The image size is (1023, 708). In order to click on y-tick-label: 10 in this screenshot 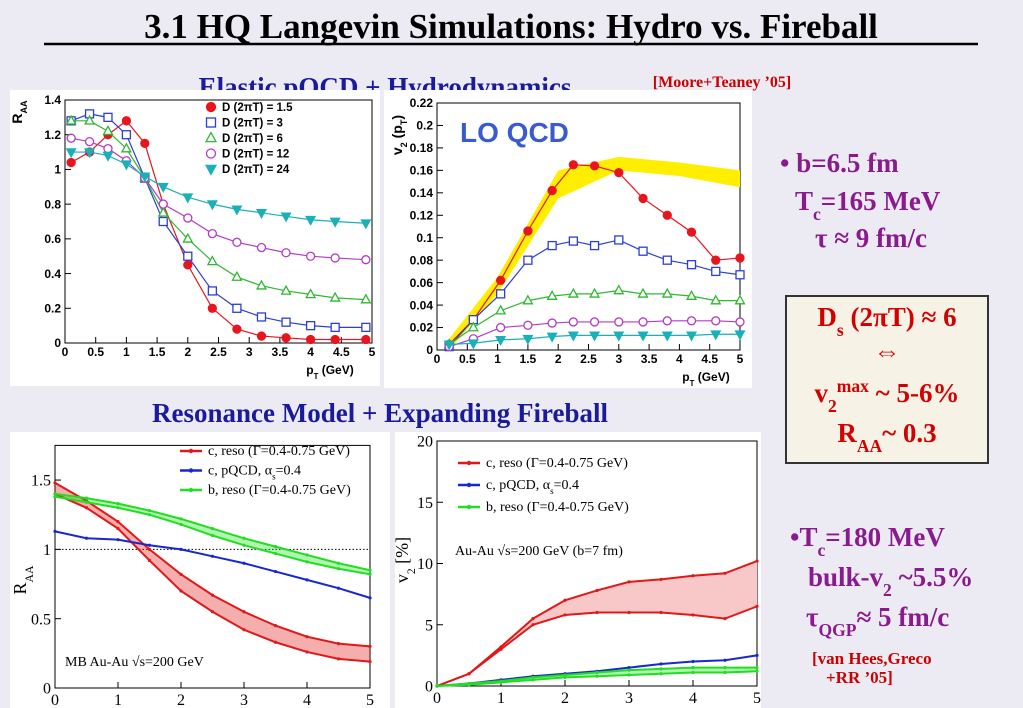, I will do `click(425, 564)`.